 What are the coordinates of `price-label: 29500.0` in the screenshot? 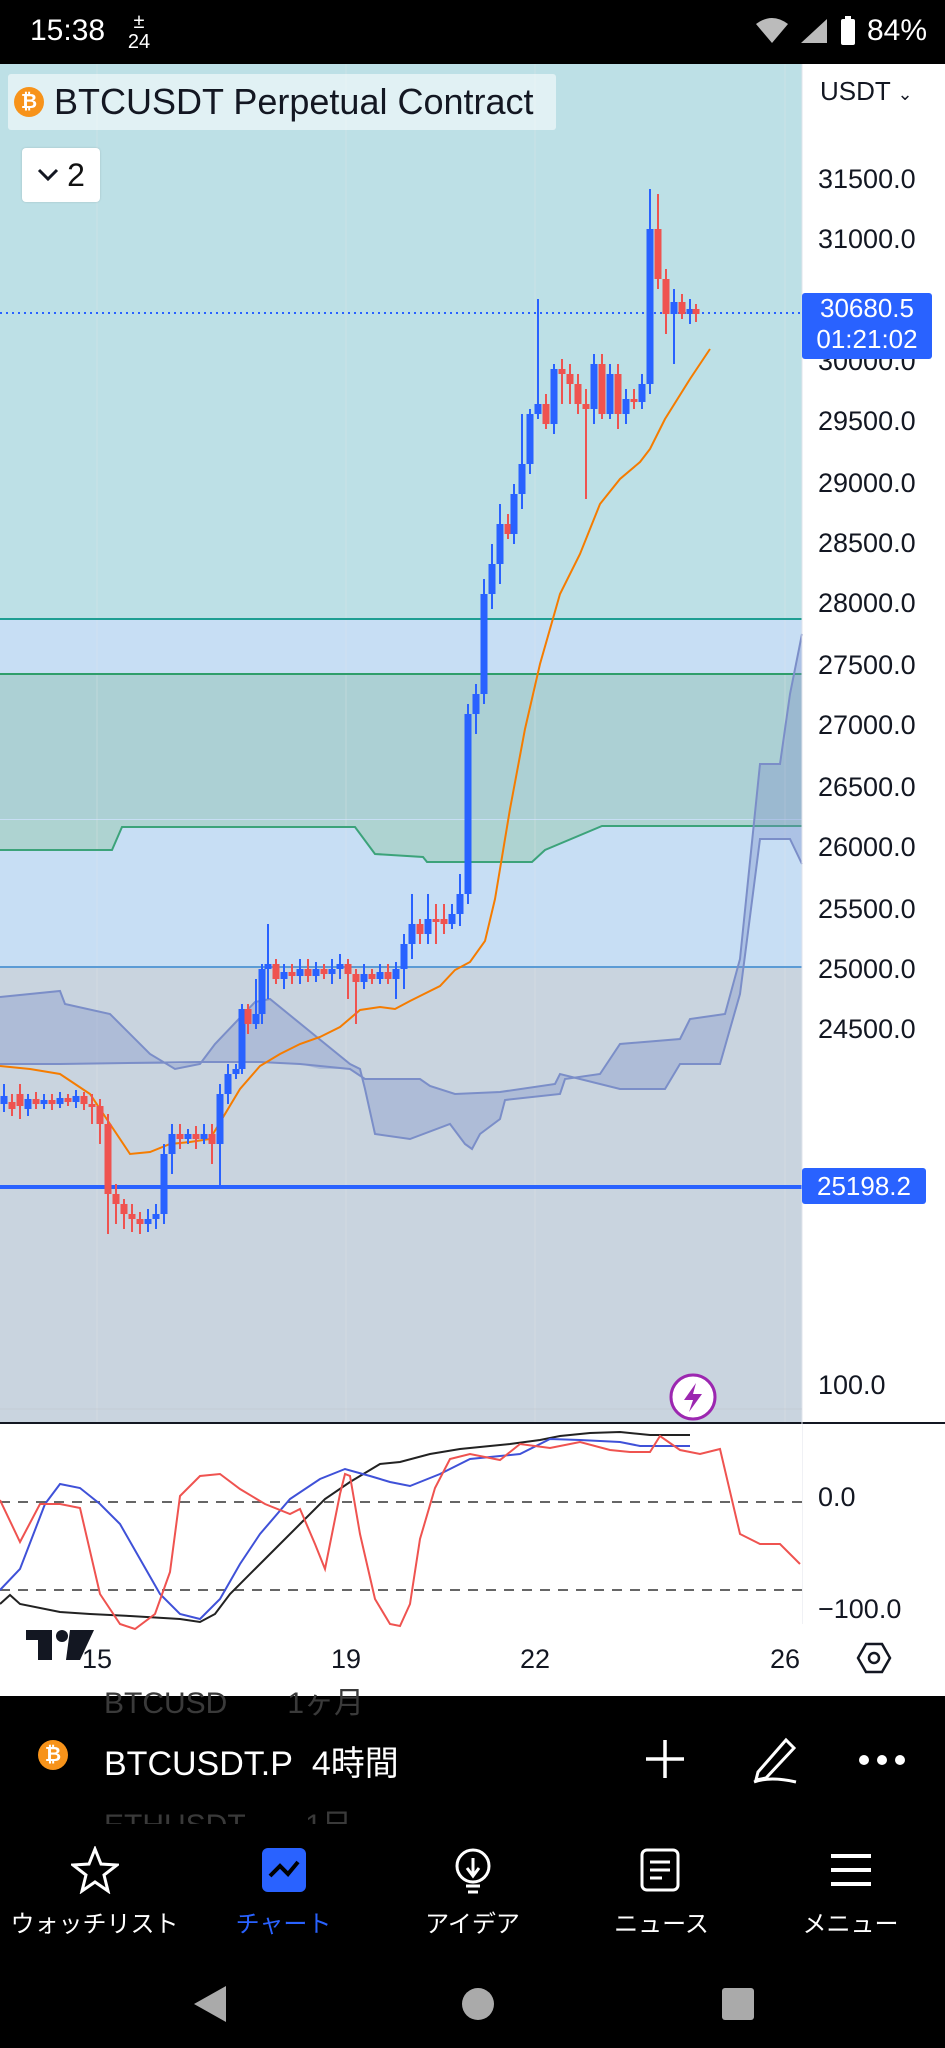 It's located at (867, 421).